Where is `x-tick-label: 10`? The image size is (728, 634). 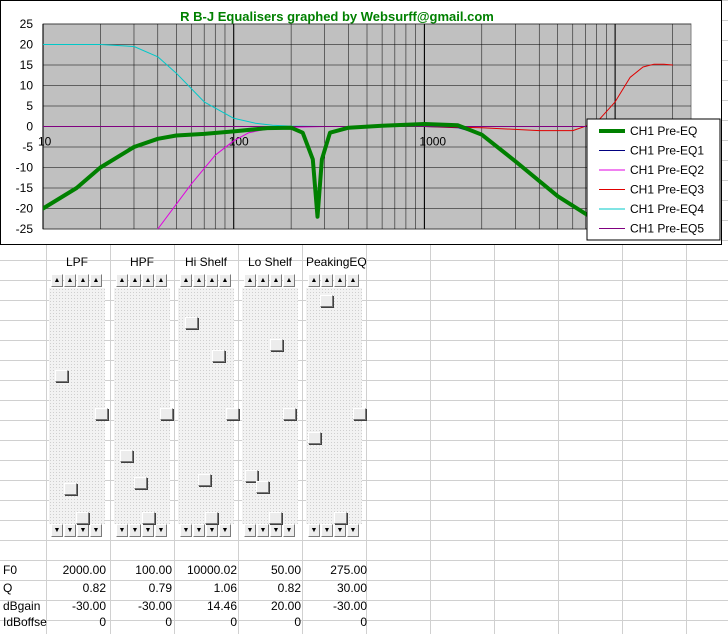 x-tick-label: 10 is located at coordinates (45, 142).